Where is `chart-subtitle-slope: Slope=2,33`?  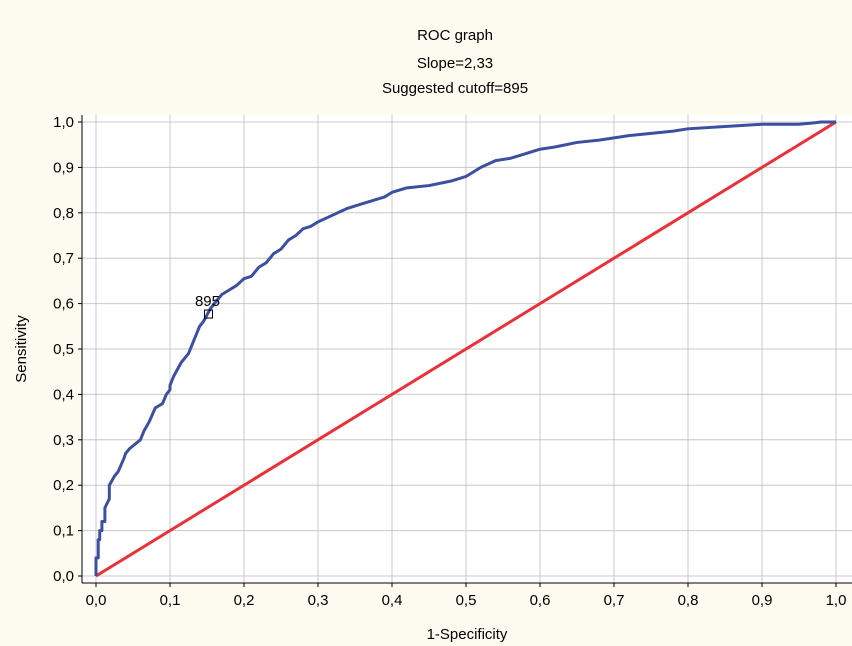
chart-subtitle-slope: Slope=2,33 is located at coordinates (455, 63).